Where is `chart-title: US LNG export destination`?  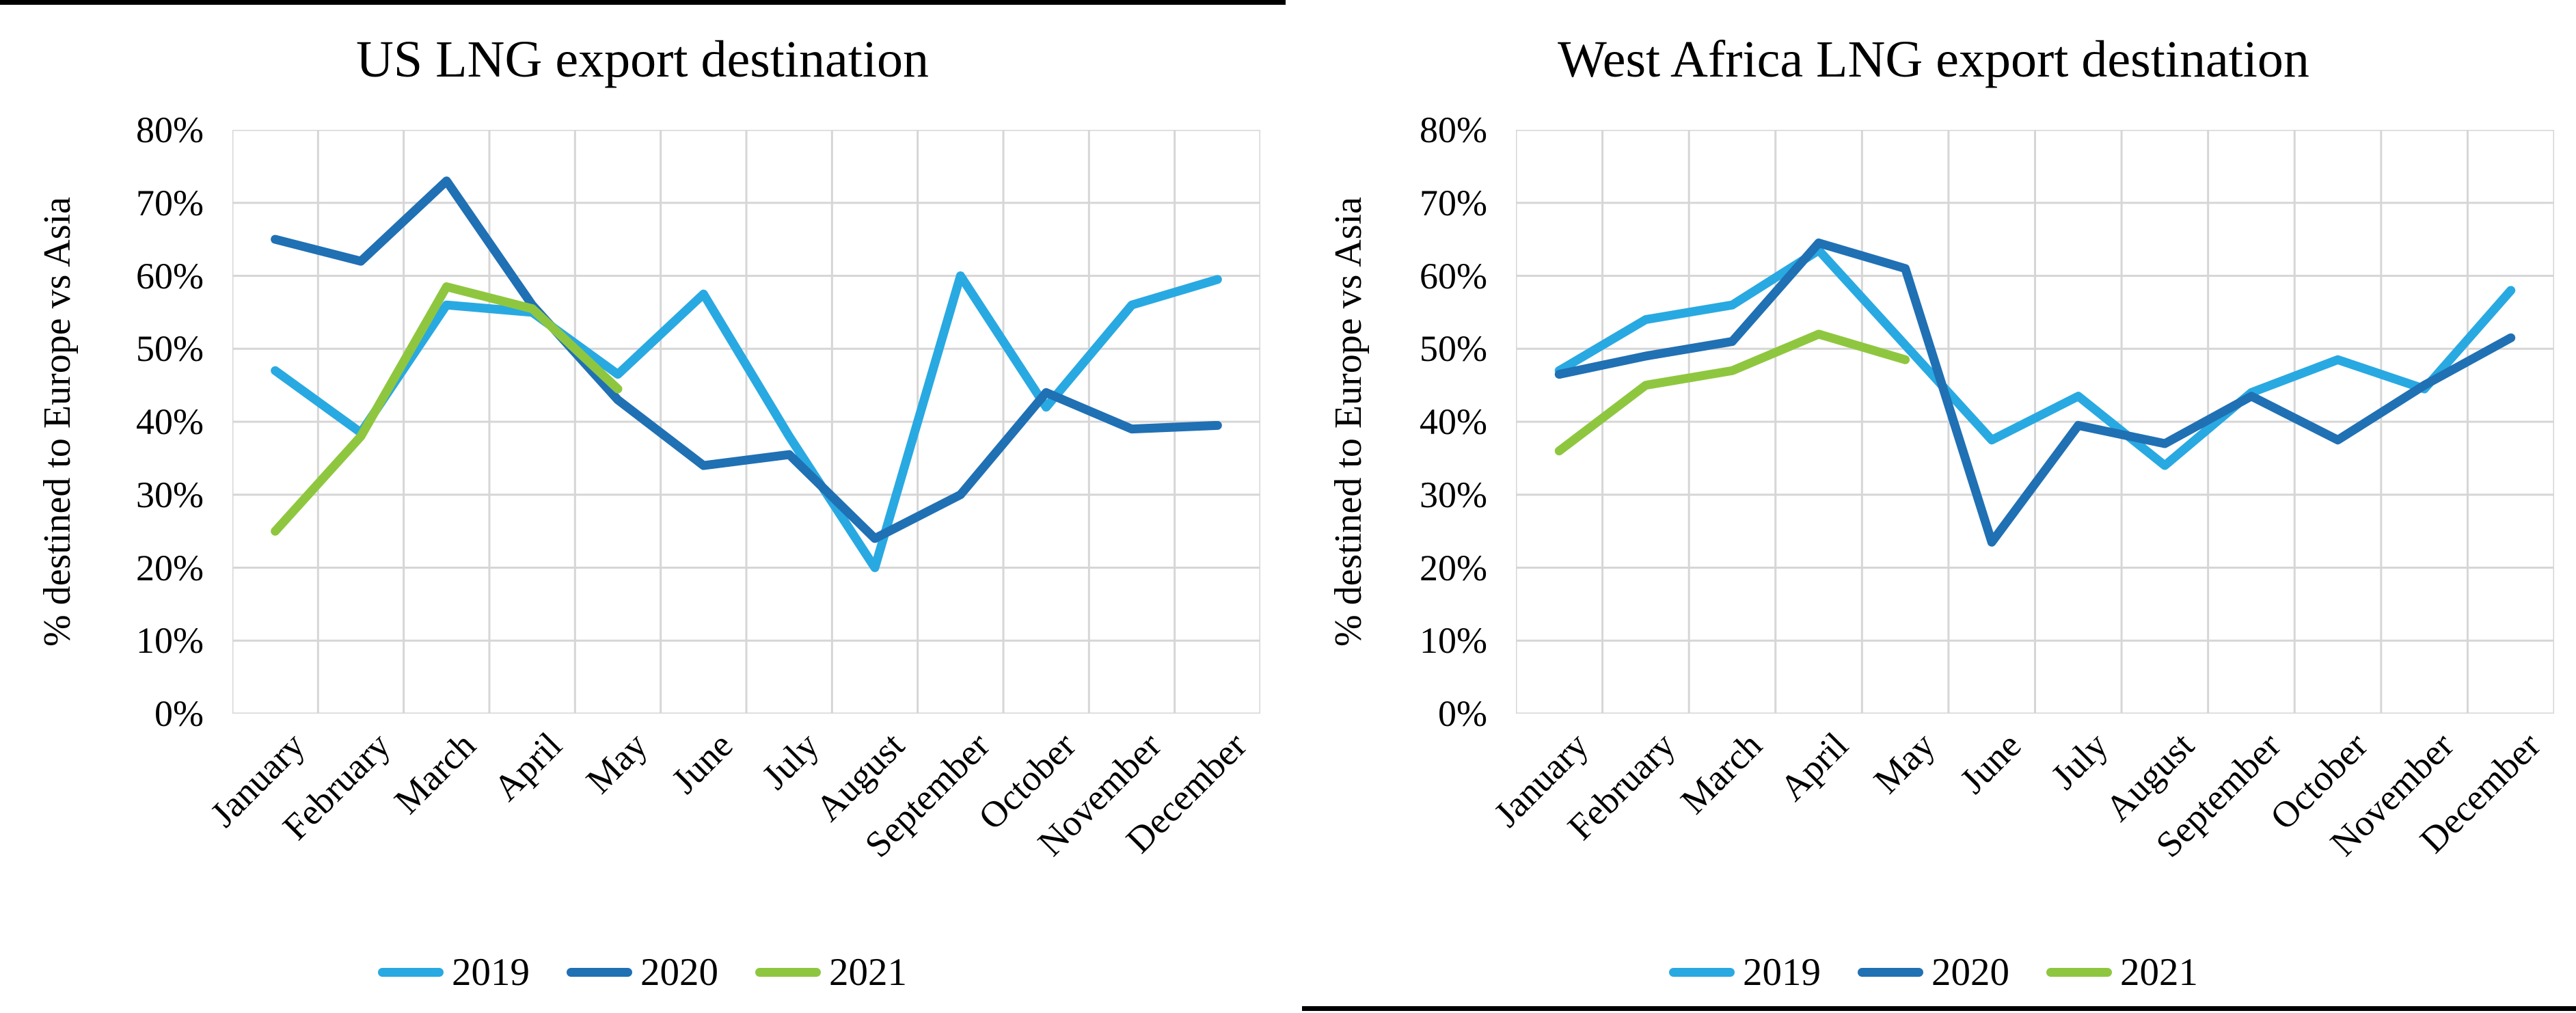
chart-title: US LNG export destination is located at coordinates (642, 59).